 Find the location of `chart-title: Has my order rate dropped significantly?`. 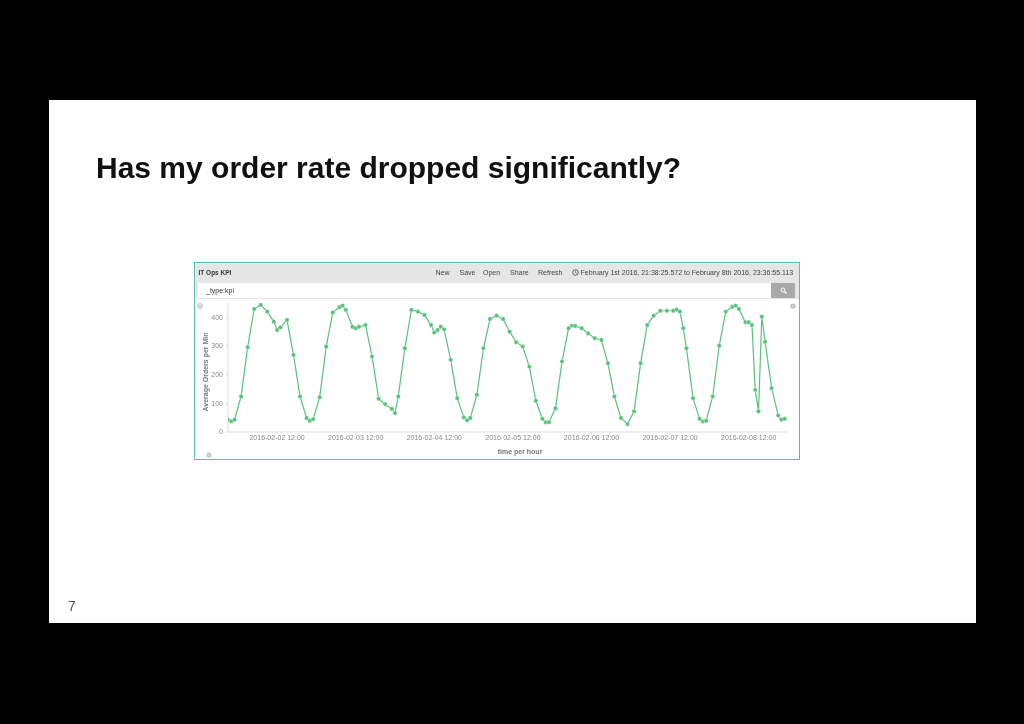

chart-title: Has my order rate dropped significantly? is located at coordinates (389, 167).